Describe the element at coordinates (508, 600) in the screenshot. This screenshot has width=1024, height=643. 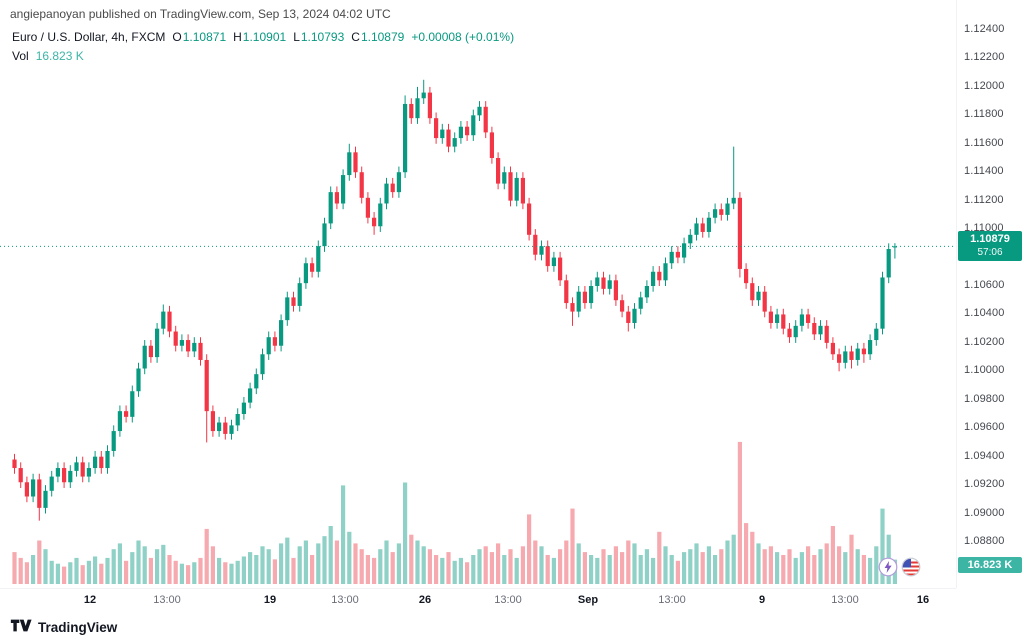
I see `time-axis-label: 13:00` at that location.